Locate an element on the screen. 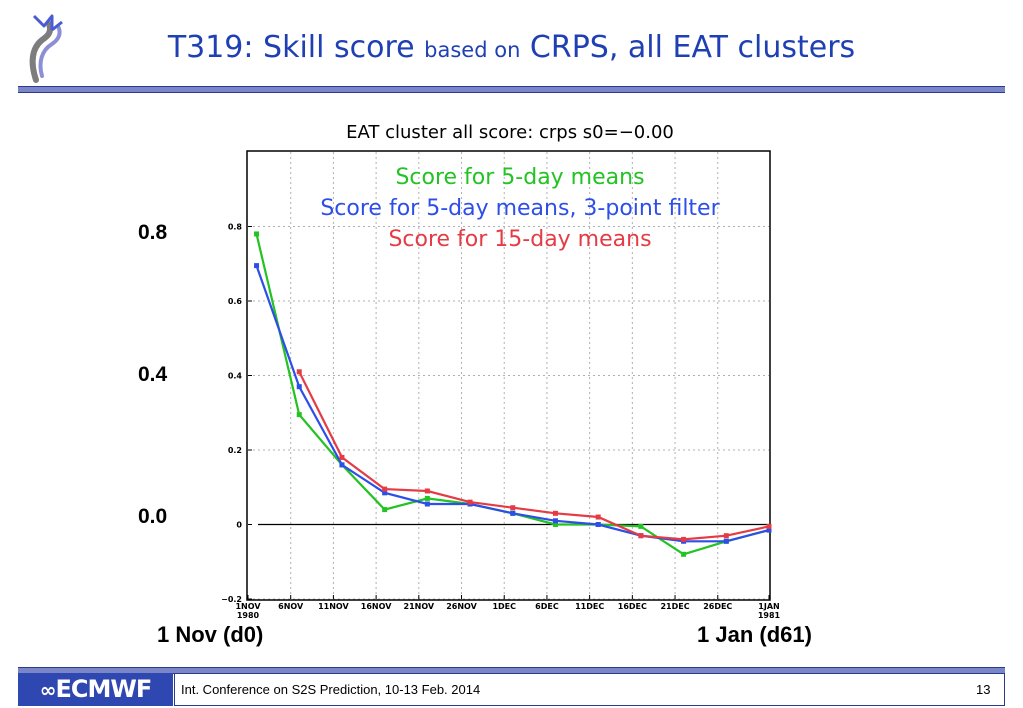  big-y-label-0-4: 0.4 is located at coordinates (153, 374).